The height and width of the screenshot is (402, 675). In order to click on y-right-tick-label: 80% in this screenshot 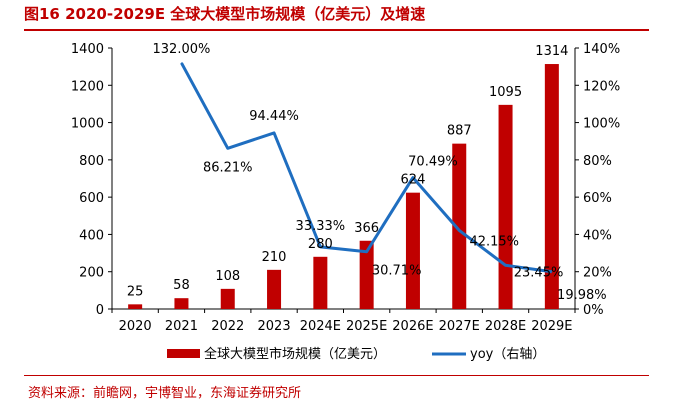, I will do `click(597, 161)`.